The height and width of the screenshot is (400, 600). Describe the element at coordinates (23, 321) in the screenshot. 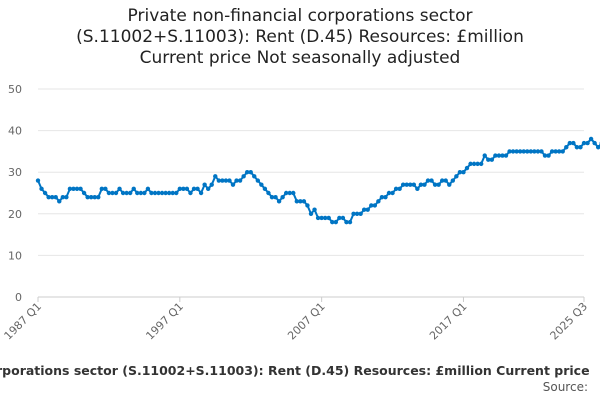

I see `x-tick-label-1987-Q1: 1987 Q1` at that location.